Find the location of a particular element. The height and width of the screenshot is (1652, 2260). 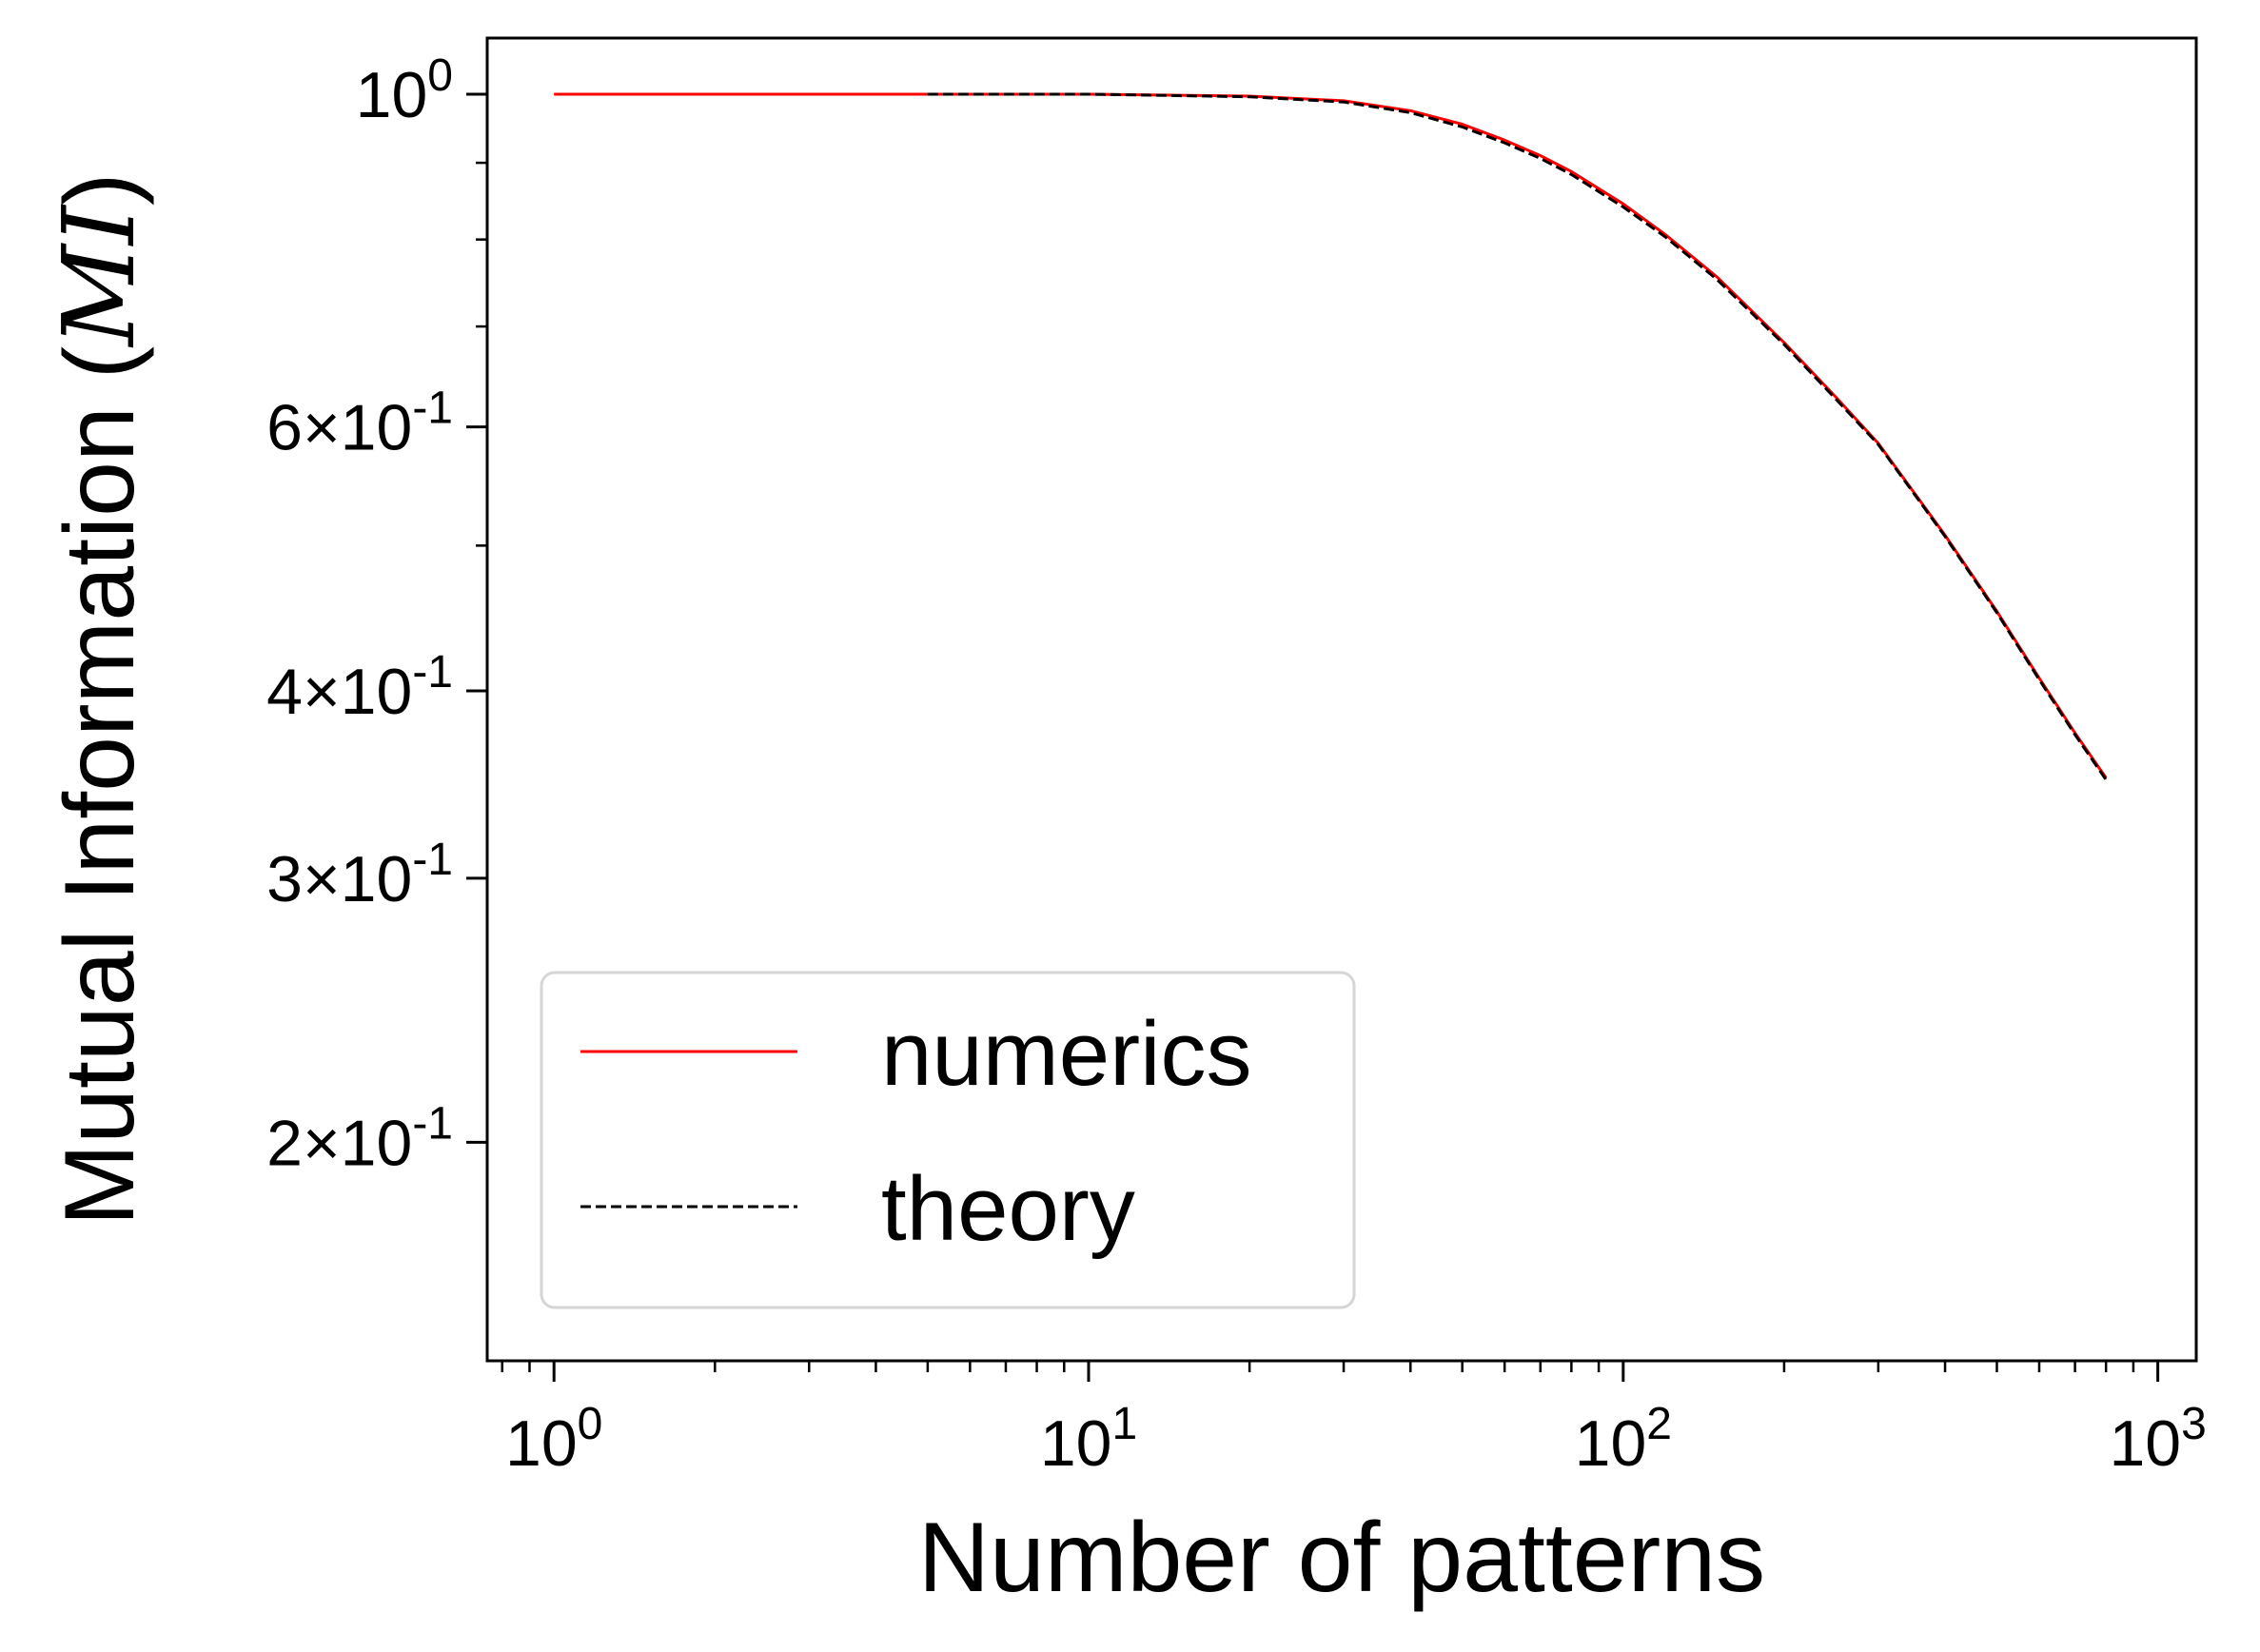

y-axis-label: Mutual Information (MI) is located at coordinates (99, 699).